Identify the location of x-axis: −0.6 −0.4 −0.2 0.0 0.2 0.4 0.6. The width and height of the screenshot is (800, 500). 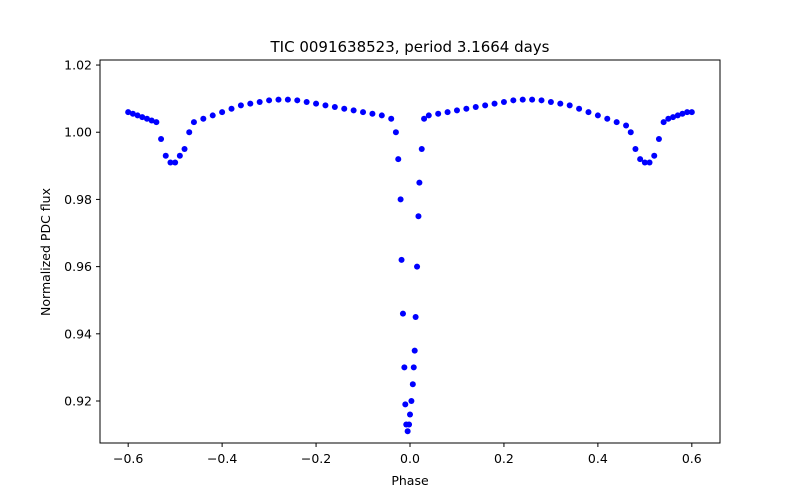
(407, 454).